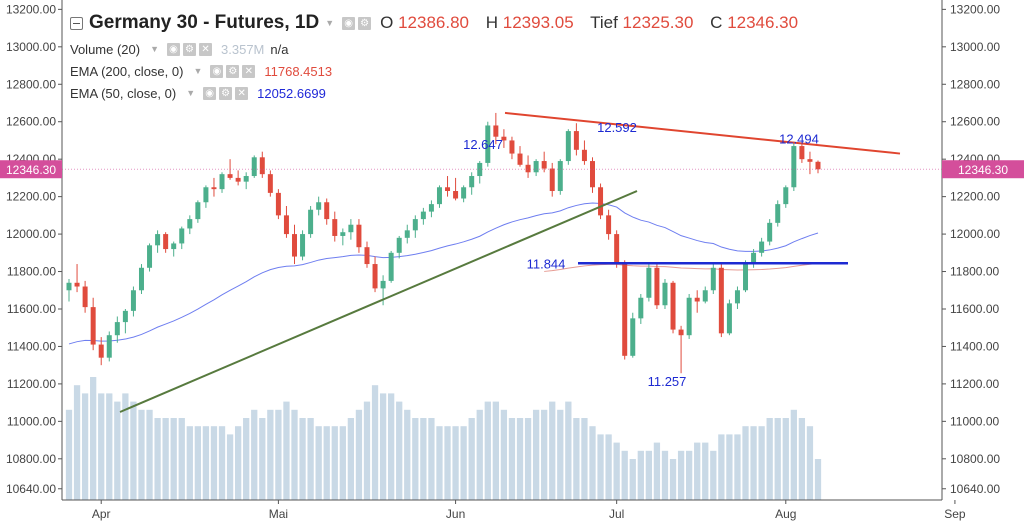 The width and height of the screenshot is (1024, 523). What do you see at coordinates (31, 234) in the screenshot?
I see `y-tick-label-left: 12000.00` at bounding box center [31, 234].